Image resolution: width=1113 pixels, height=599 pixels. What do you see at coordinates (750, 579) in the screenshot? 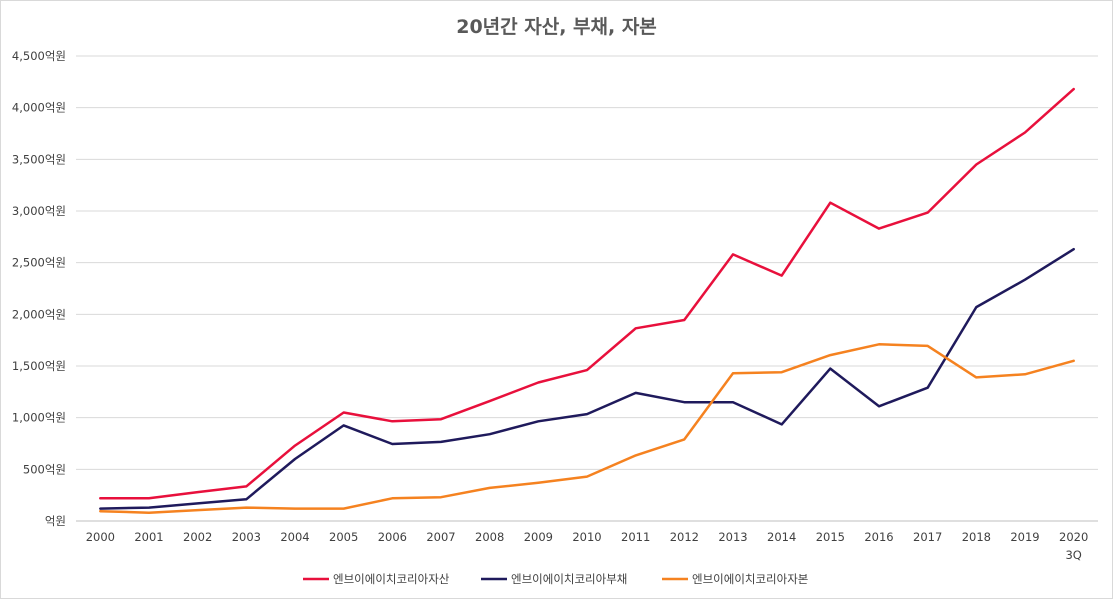
I see `legend-label: 엔브이에이치코리아자본` at bounding box center [750, 579].